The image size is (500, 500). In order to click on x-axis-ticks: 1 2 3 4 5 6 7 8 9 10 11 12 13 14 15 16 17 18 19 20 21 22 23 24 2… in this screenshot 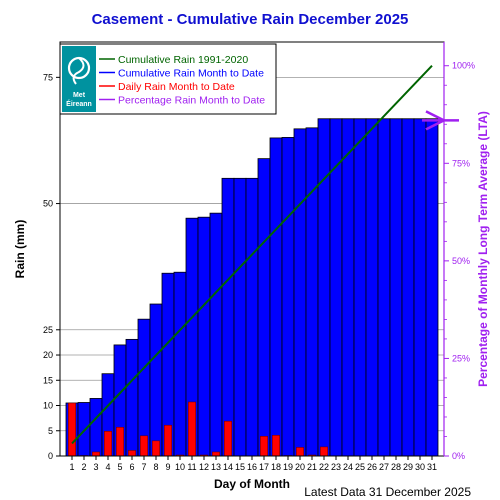, I will do `click(253, 464)`.